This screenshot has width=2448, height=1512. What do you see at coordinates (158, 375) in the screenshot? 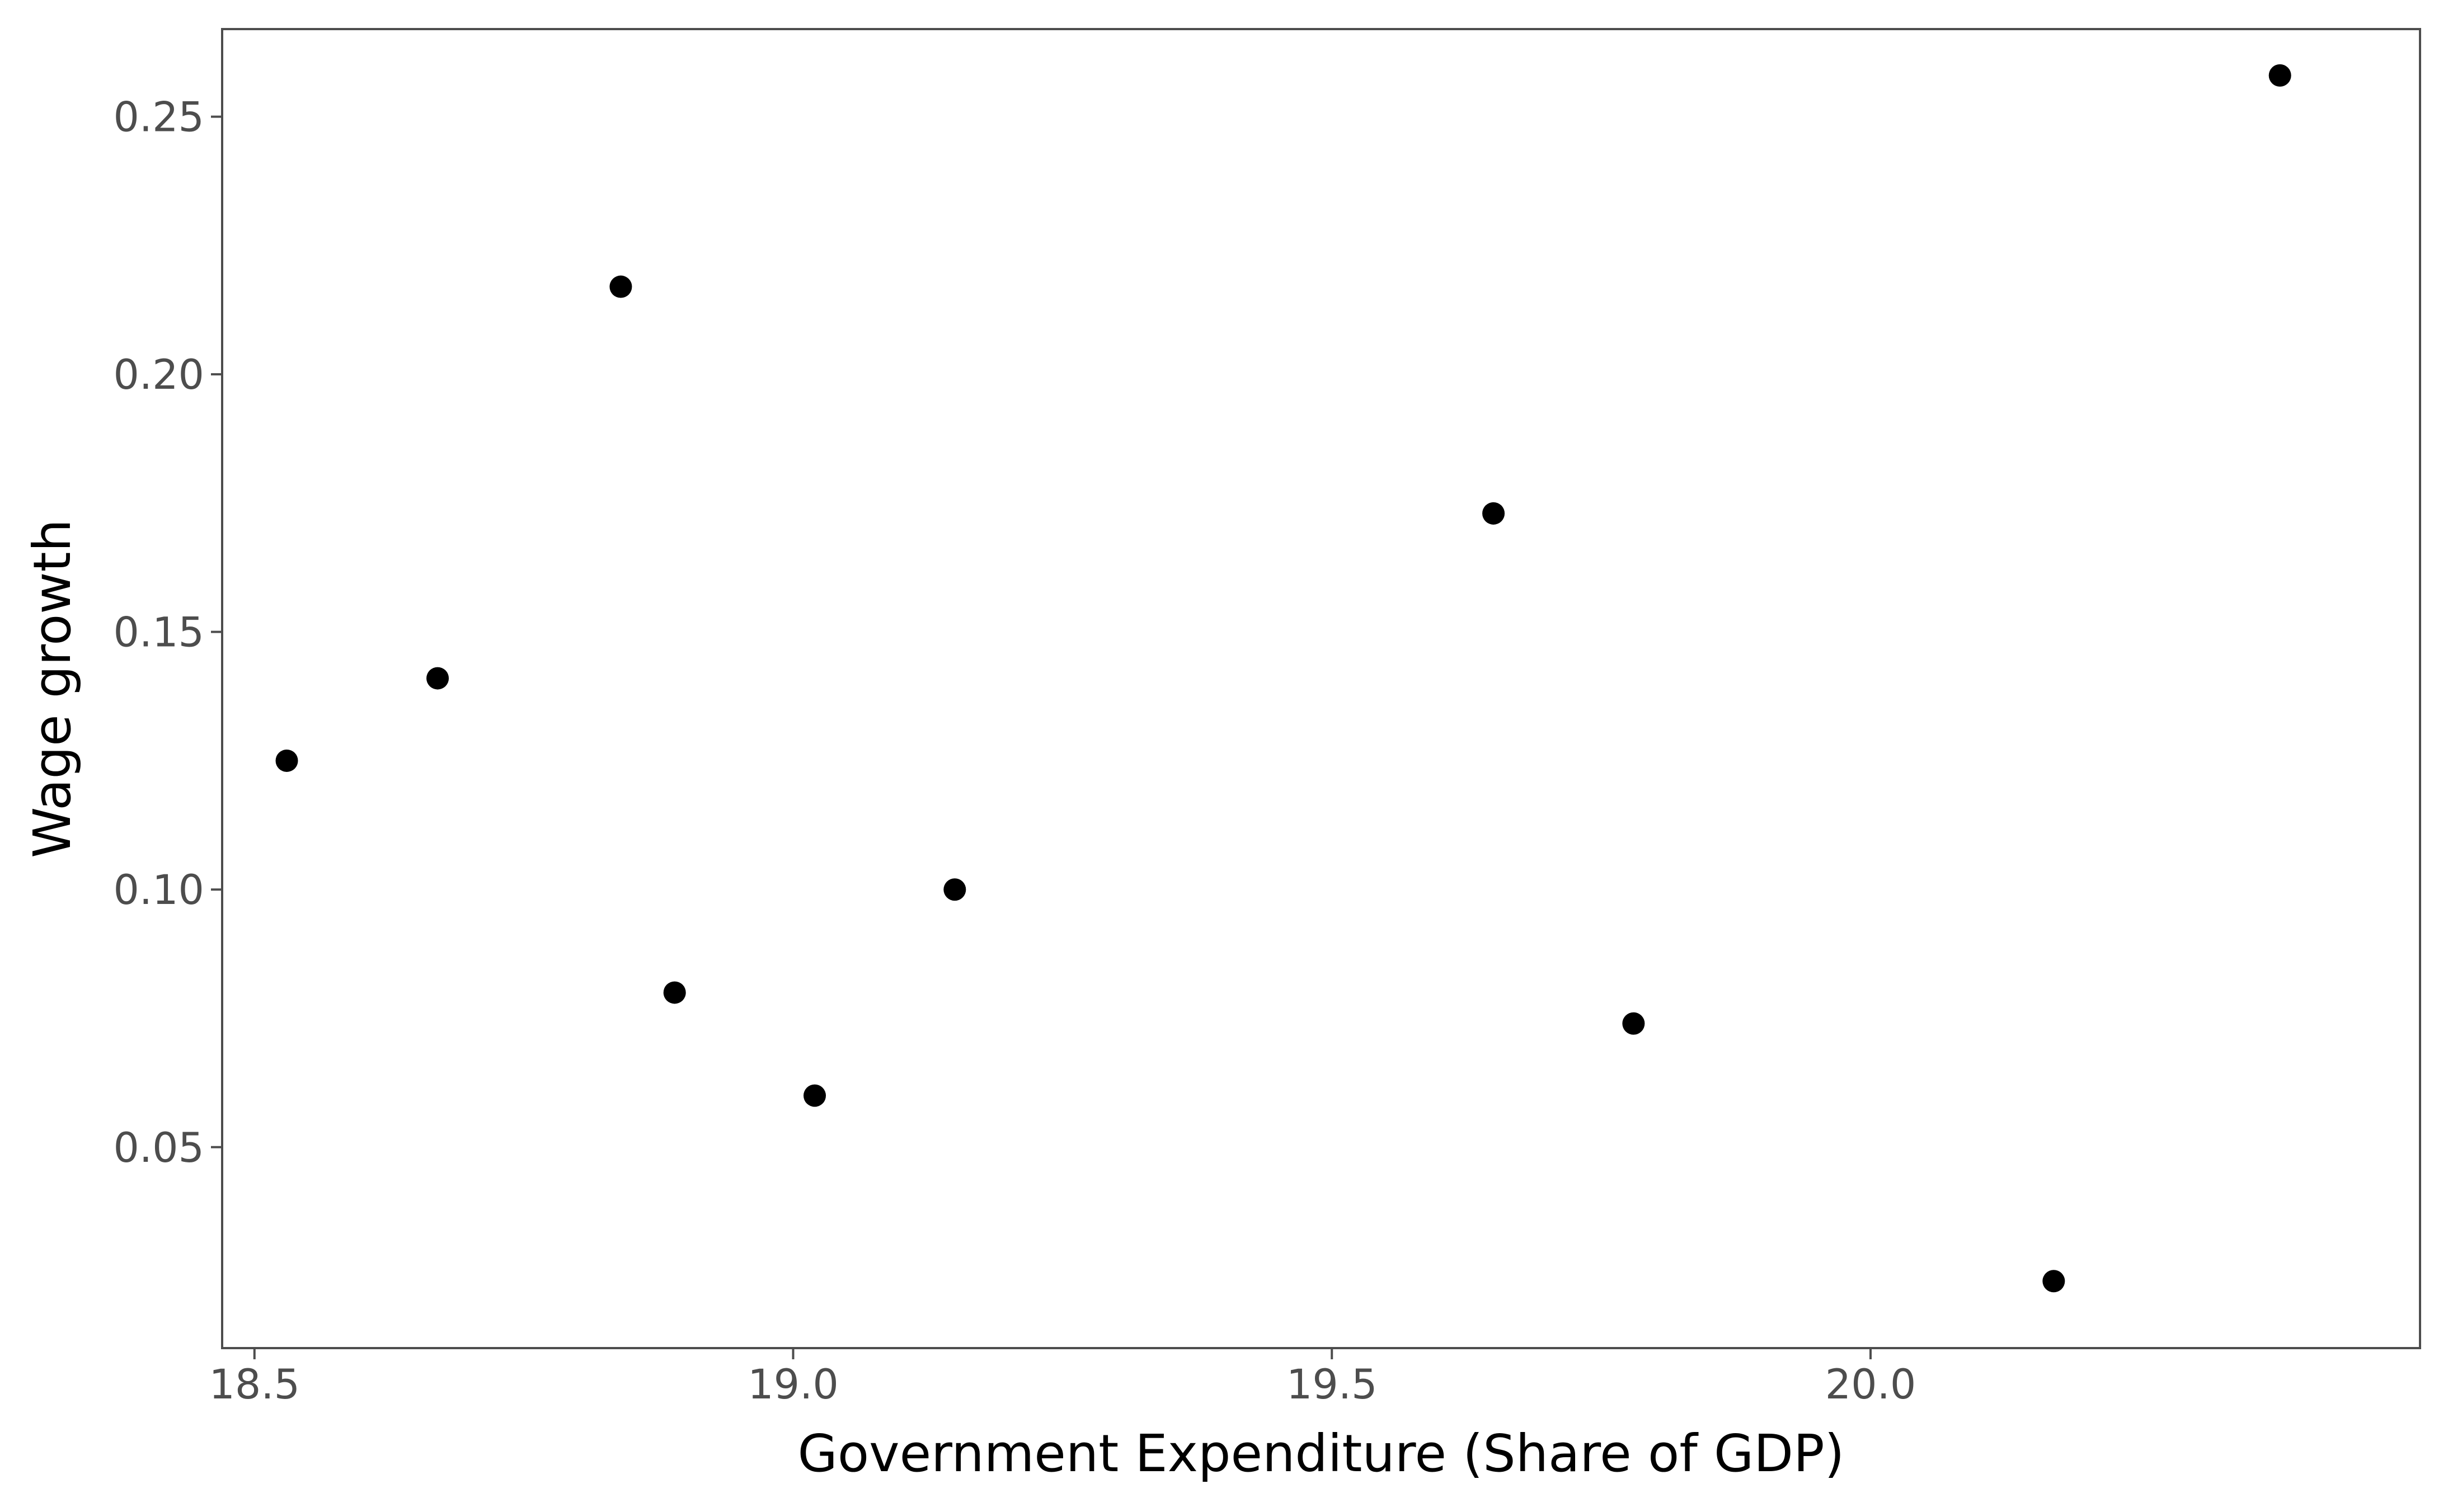
I see `y-tick-label: 0.20` at bounding box center [158, 375].